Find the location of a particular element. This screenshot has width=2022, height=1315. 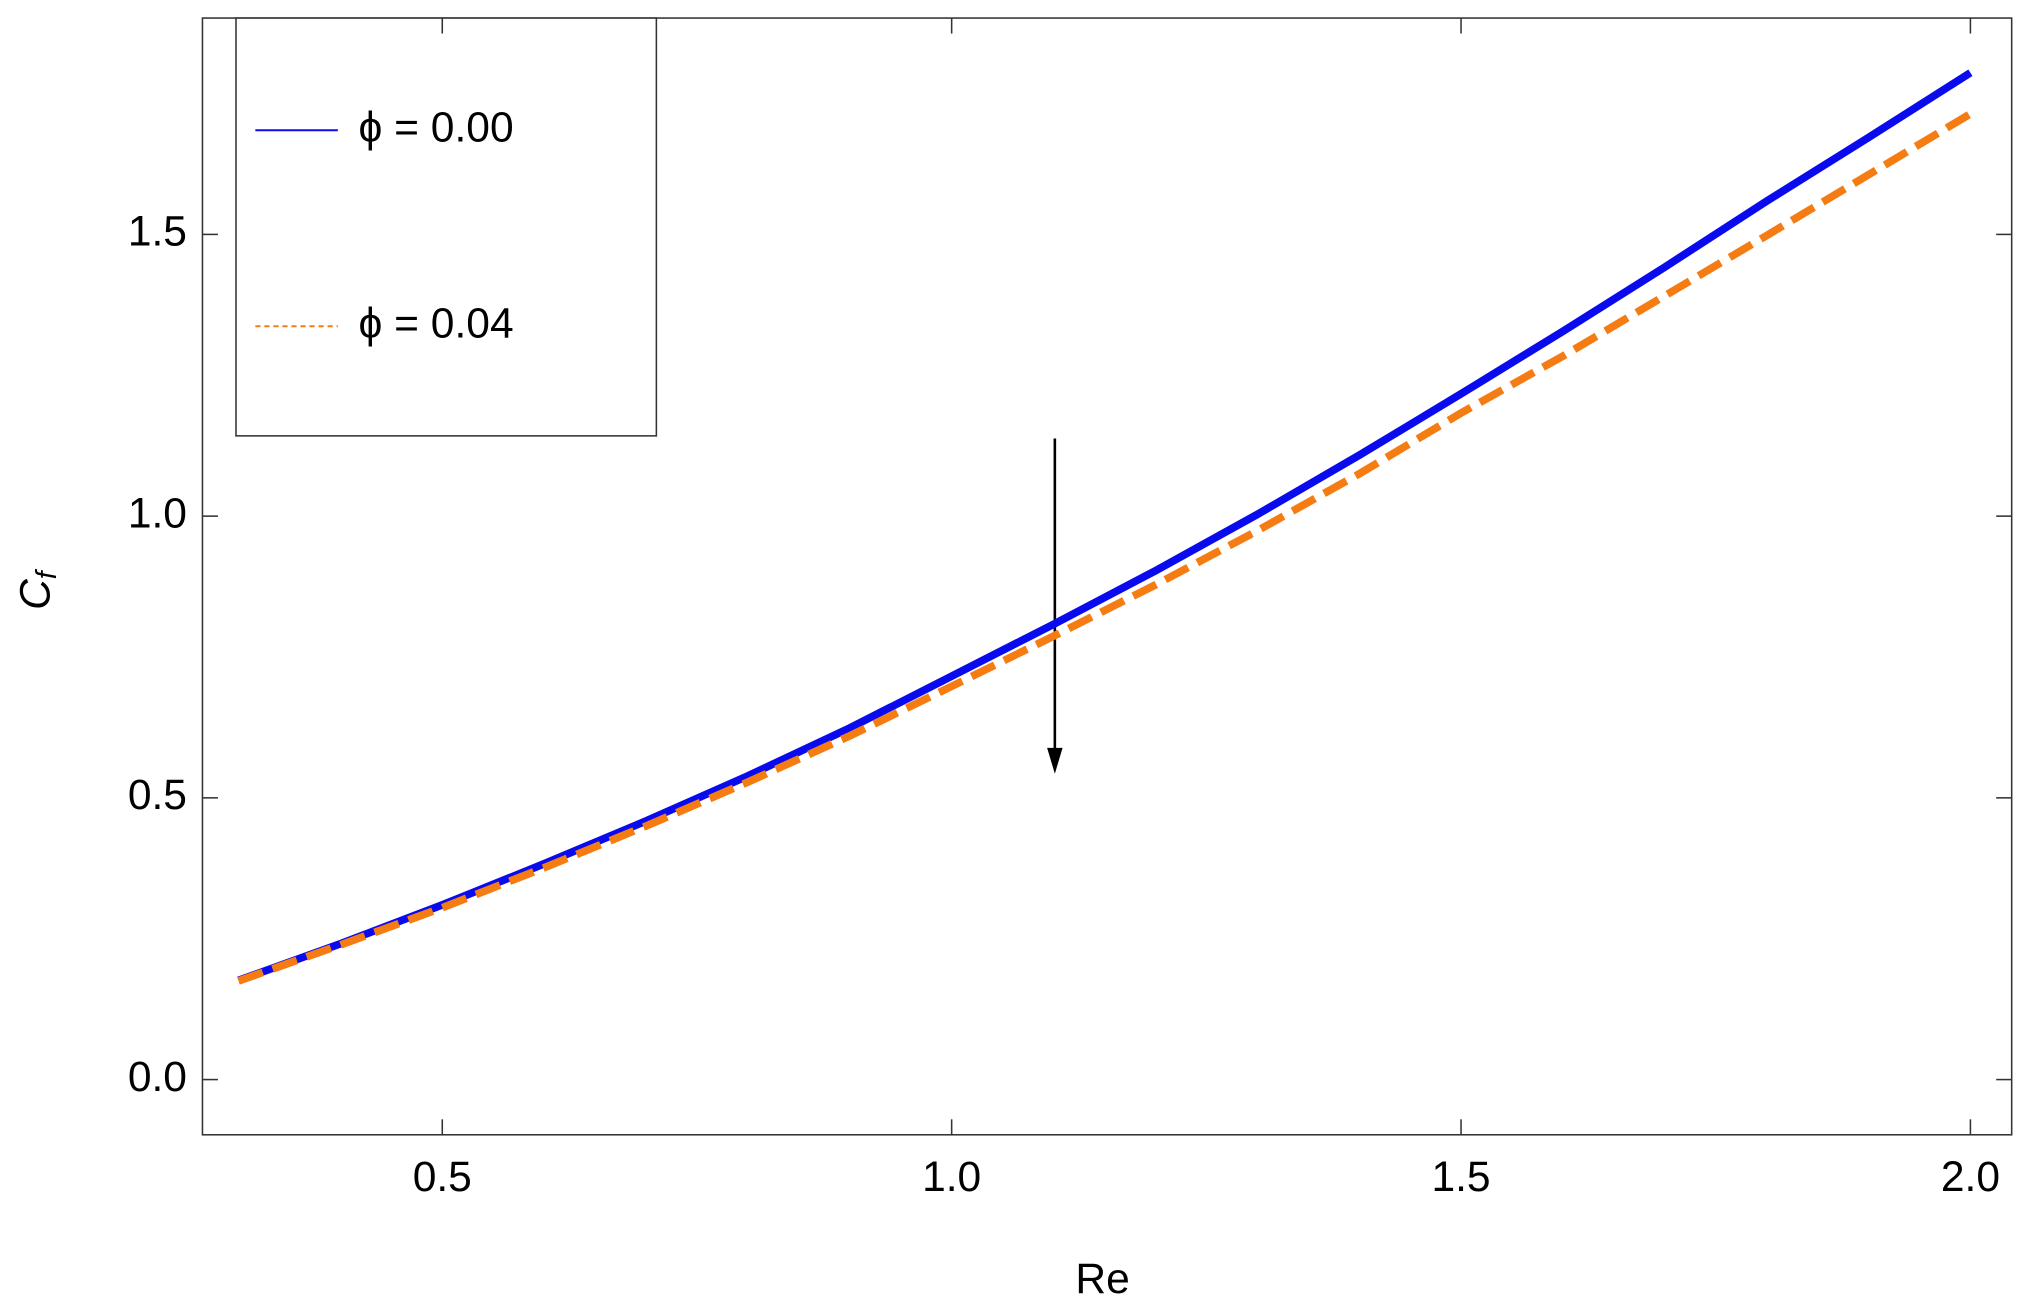

arrow-head is located at coordinates (1055, 760).